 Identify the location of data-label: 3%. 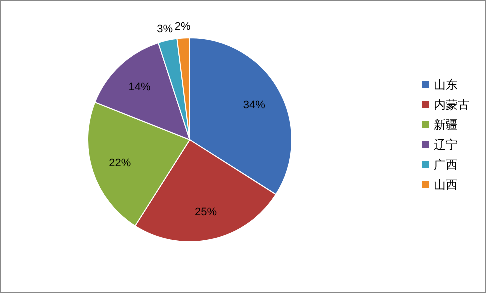
(165, 30).